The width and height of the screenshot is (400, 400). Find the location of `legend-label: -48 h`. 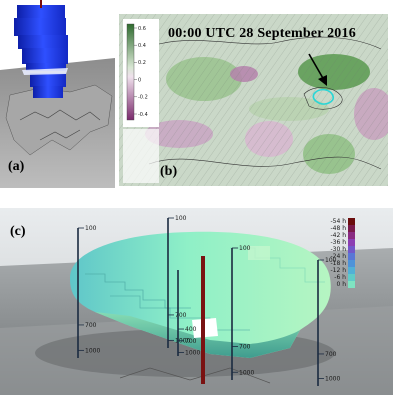

legend-label: -48 h is located at coordinates (338, 228).